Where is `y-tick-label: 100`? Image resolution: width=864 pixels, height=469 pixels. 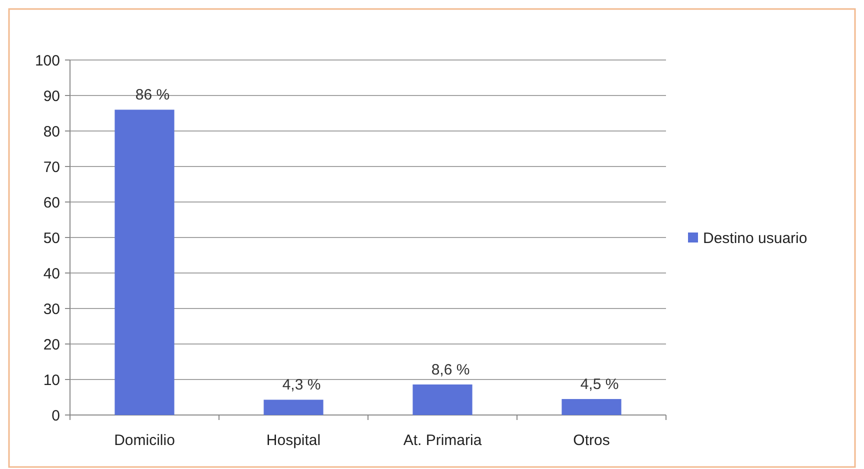 y-tick-label: 100 is located at coordinates (47, 61).